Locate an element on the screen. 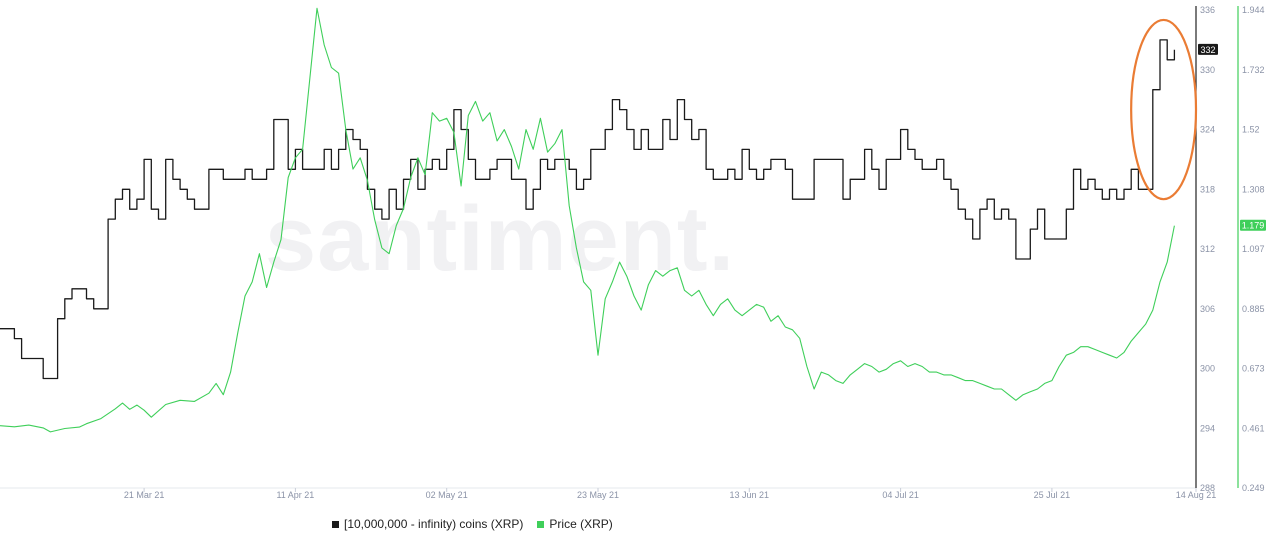 The height and width of the screenshot is (546, 1280). left-tick-label: 294 is located at coordinates (1207, 428).